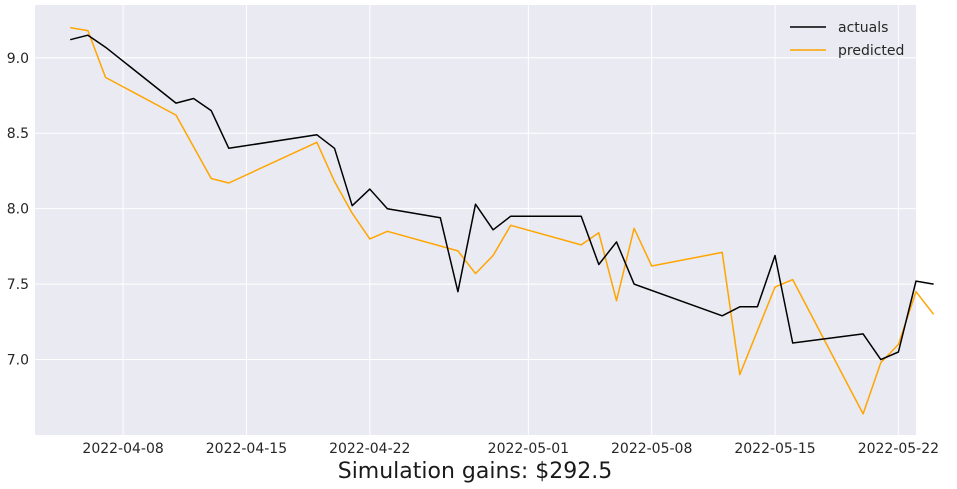  Describe the element at coordinates (246, 449) in the screenshot. I see `x-tick-label: 2022-04-15` at that location.